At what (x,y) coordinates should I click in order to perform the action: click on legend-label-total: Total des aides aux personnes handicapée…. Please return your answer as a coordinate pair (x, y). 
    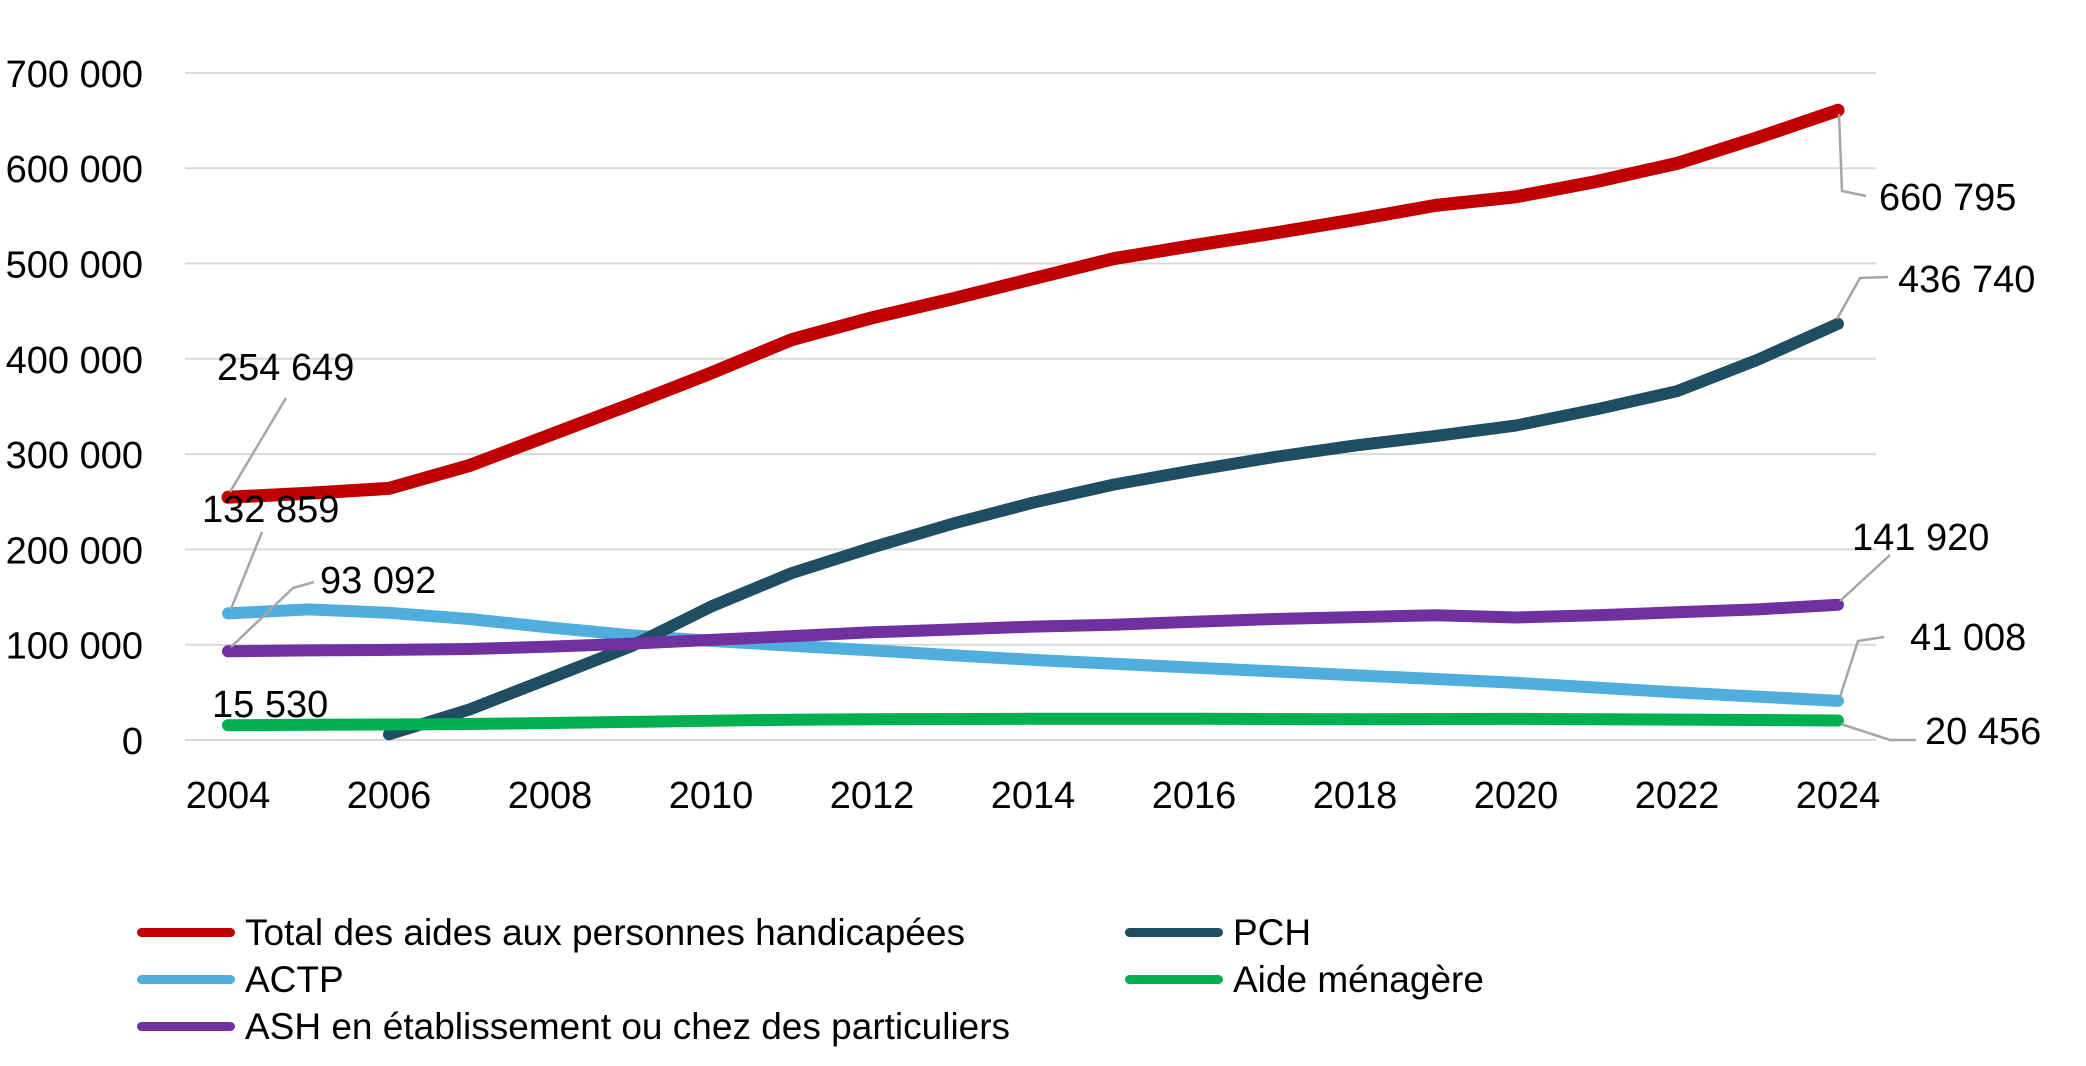
    Looking at the image, I should click on (605, 932).